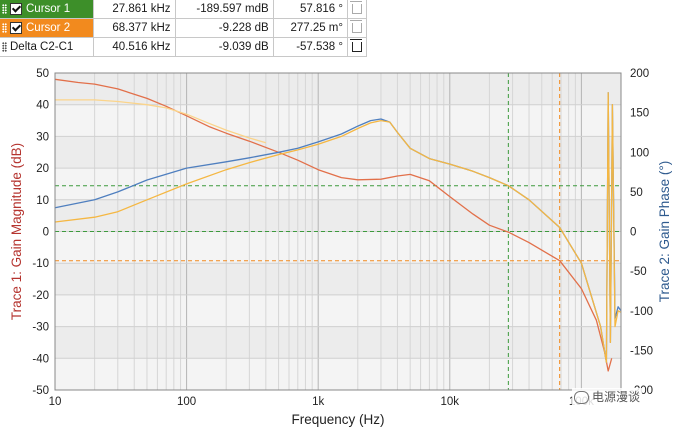  Describe the element at coordinates (40, 264) in the screenshot. I see `y-left-tick-label: -10` at that location.